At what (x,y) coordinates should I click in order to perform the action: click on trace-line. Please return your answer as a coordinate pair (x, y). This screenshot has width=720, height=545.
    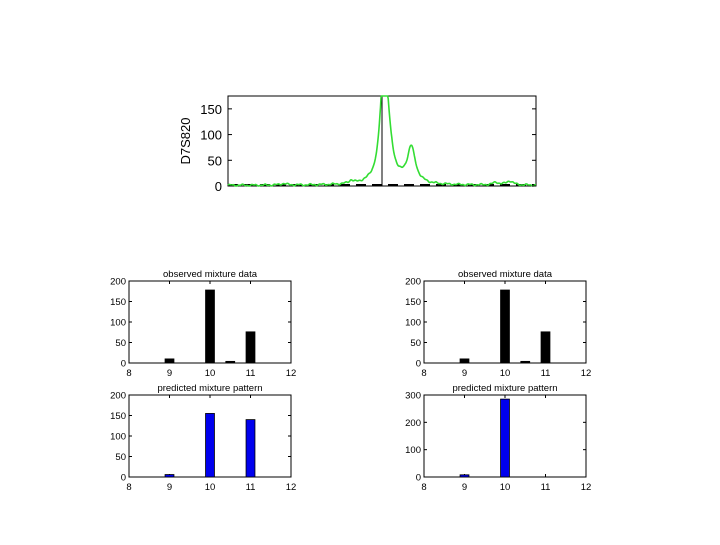
    Looking at the image, I should click on (381, 141).